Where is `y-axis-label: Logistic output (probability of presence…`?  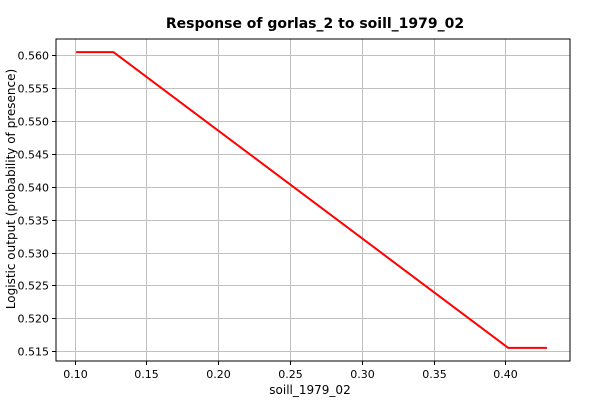
y-axis-label: Logistic output (probability of presence… is located at coordinates (11, 189).